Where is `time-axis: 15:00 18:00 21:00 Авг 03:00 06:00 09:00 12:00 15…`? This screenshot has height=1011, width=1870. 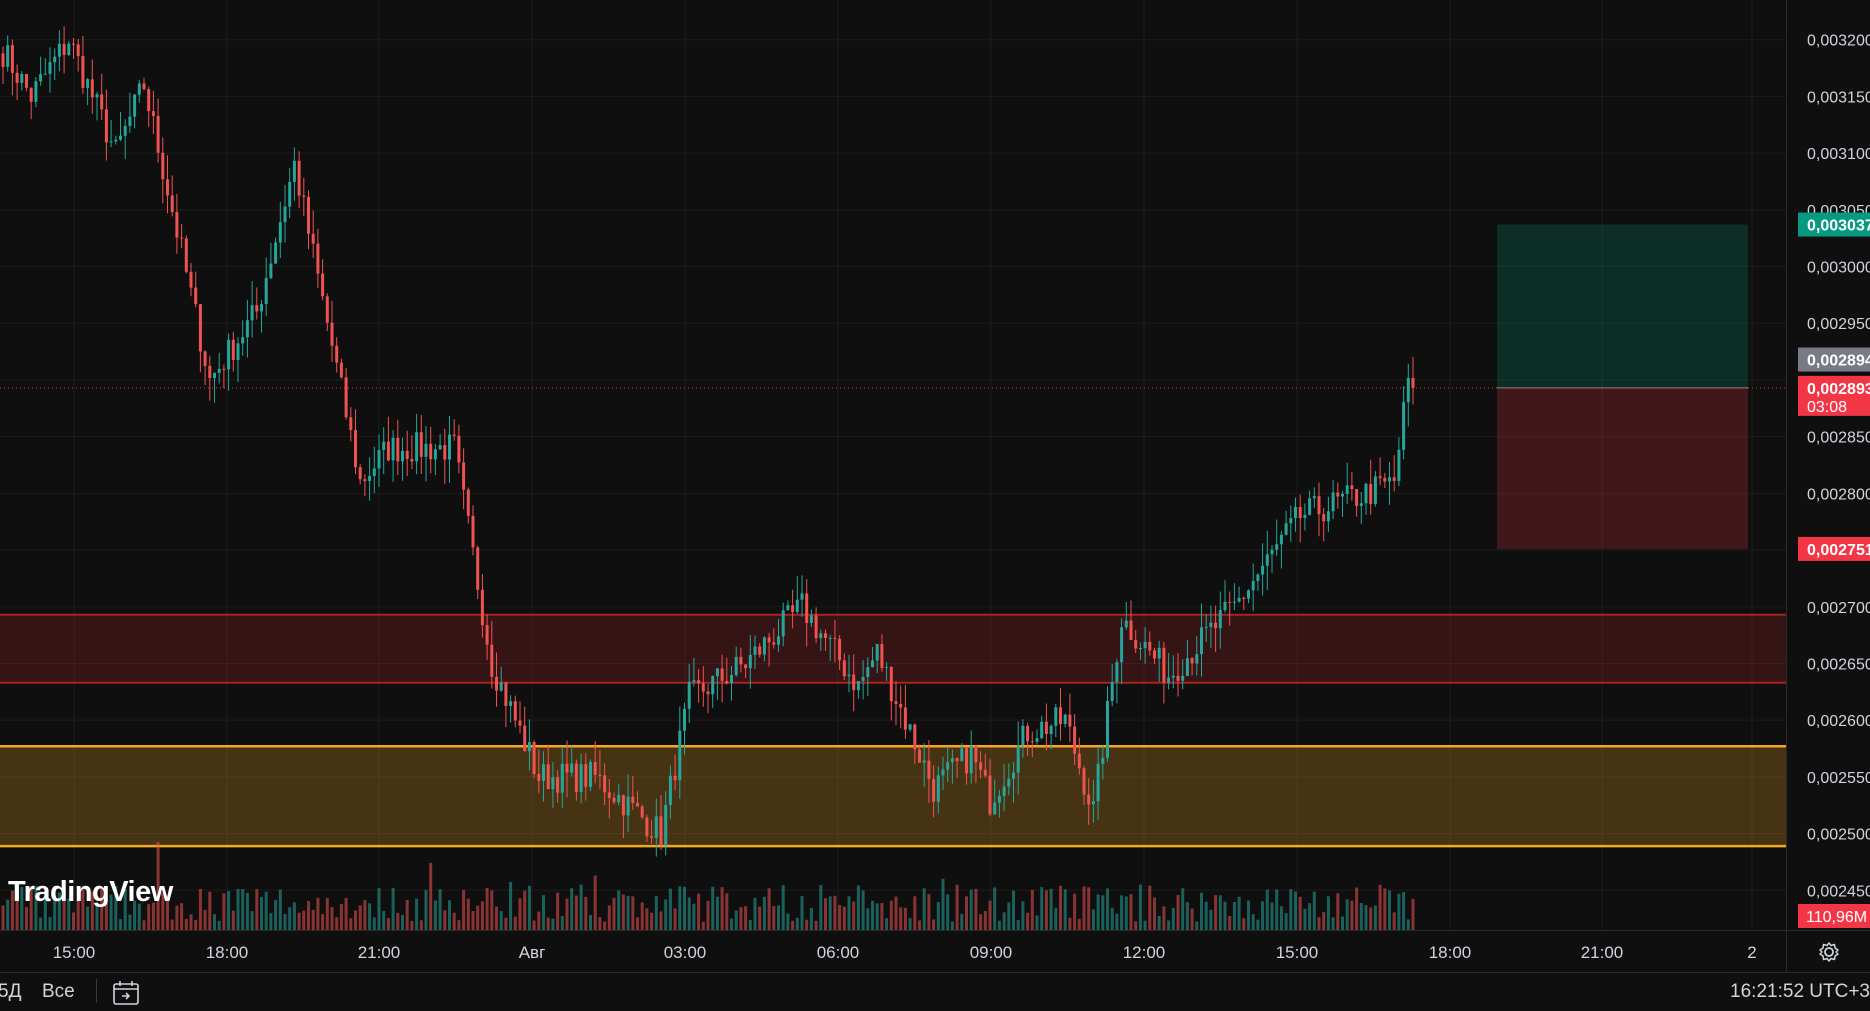
time-axis: 15:00 18:00 21:00 Авг 03:00 06:00 09:00 12:00 15… is located at coordinates (893, 951).